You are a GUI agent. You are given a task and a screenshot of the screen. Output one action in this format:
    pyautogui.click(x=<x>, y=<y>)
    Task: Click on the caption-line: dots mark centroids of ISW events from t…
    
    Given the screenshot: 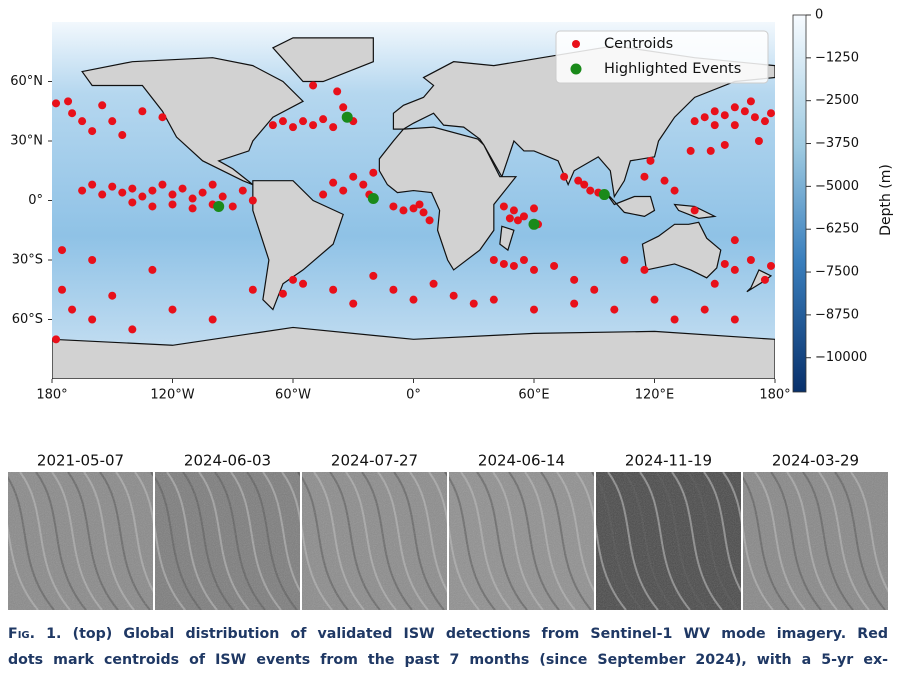 What is the action you would take?
    pyautogui.click(x=448, y=660)
    